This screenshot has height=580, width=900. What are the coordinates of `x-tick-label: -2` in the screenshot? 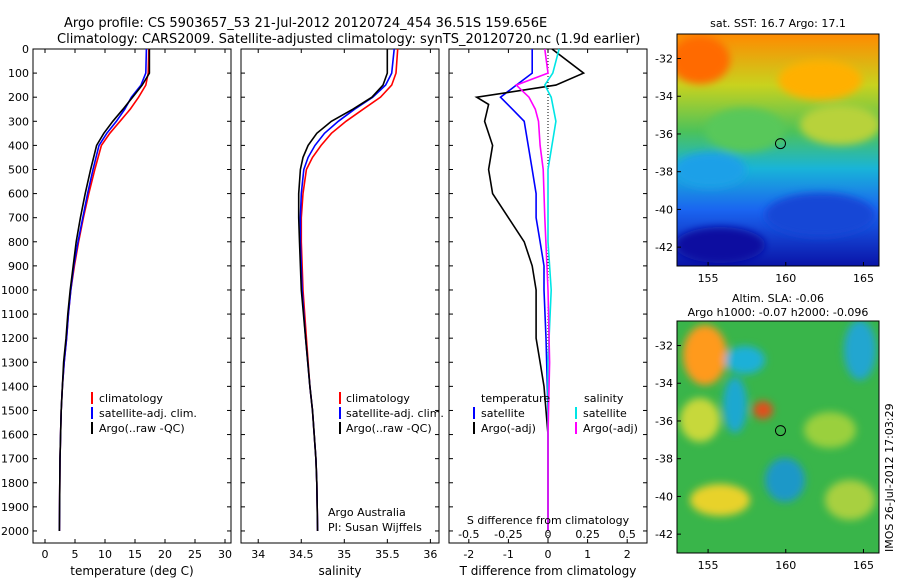 It's located at (468, 554).